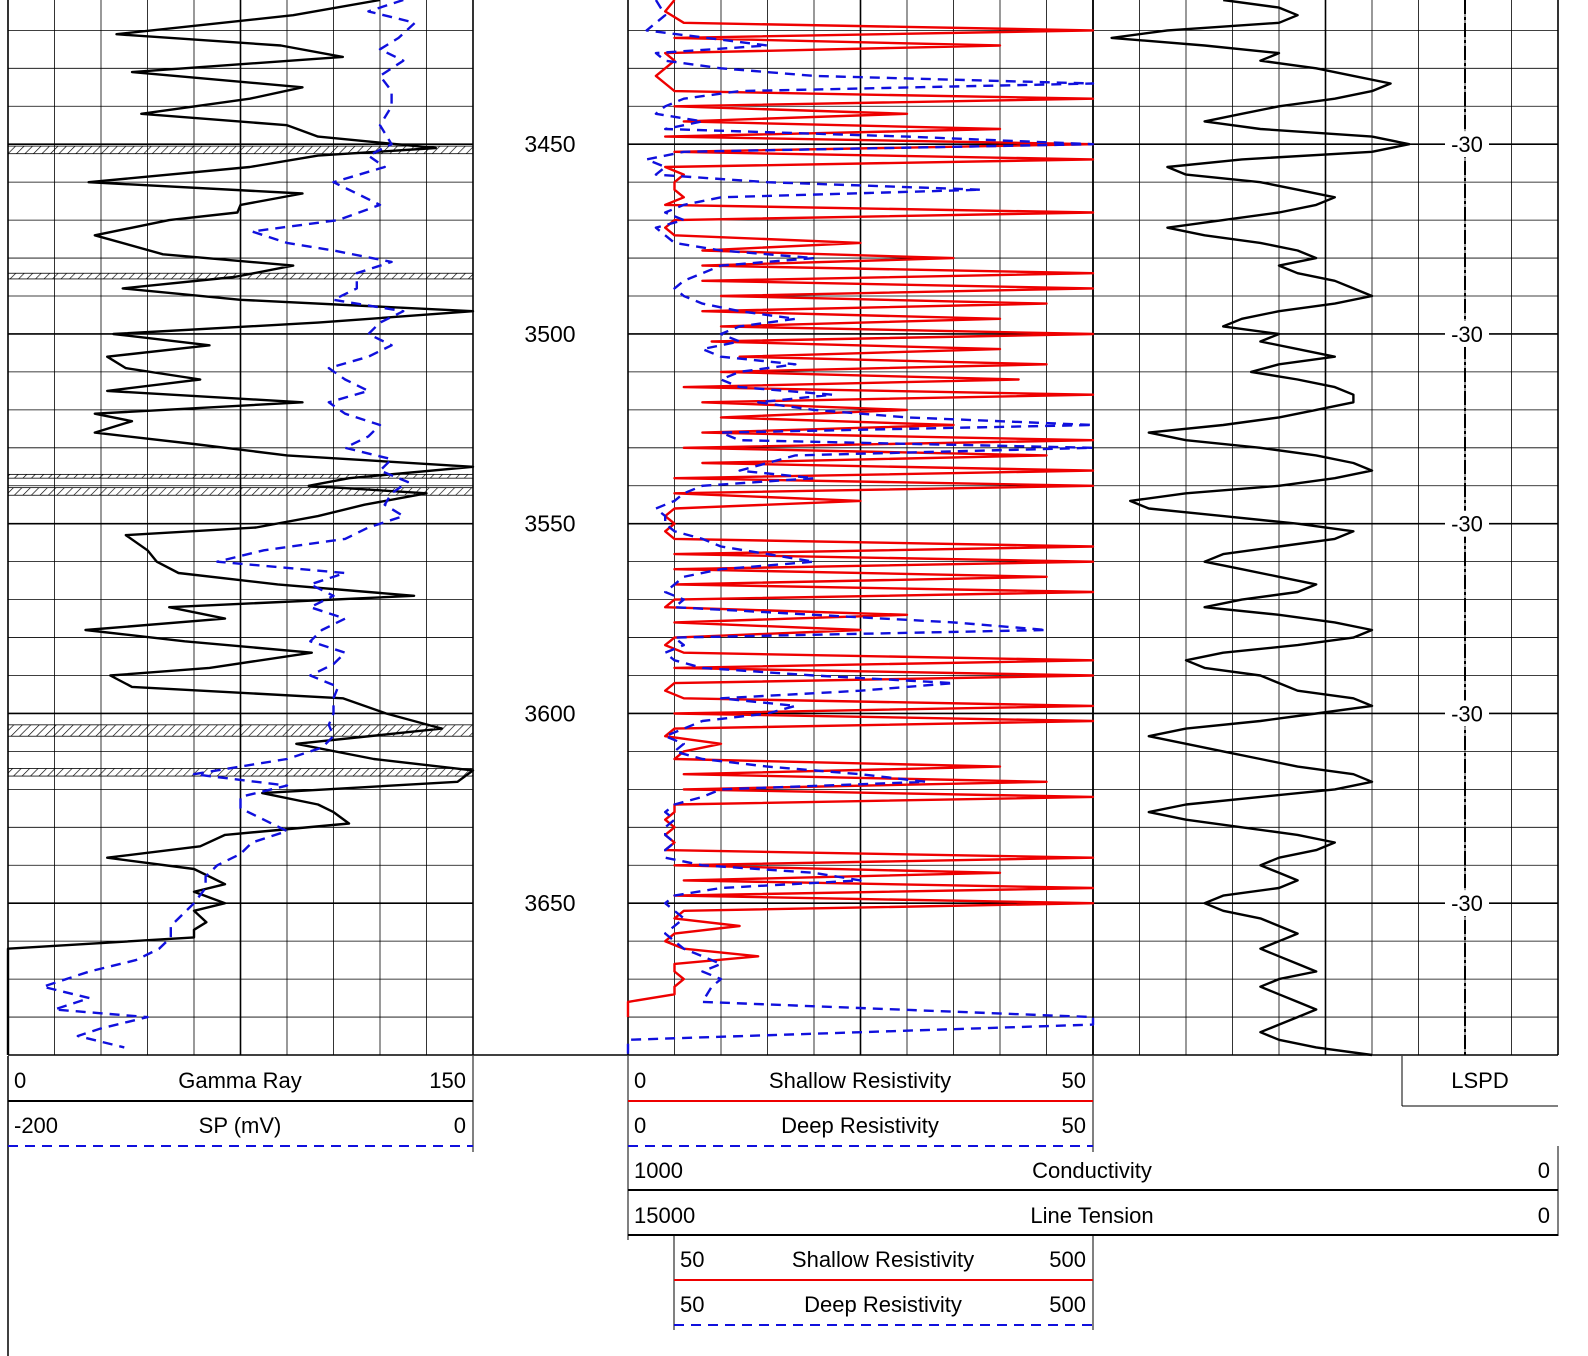  I want to click on shallow-res-min: 0, so click(640, 1080).